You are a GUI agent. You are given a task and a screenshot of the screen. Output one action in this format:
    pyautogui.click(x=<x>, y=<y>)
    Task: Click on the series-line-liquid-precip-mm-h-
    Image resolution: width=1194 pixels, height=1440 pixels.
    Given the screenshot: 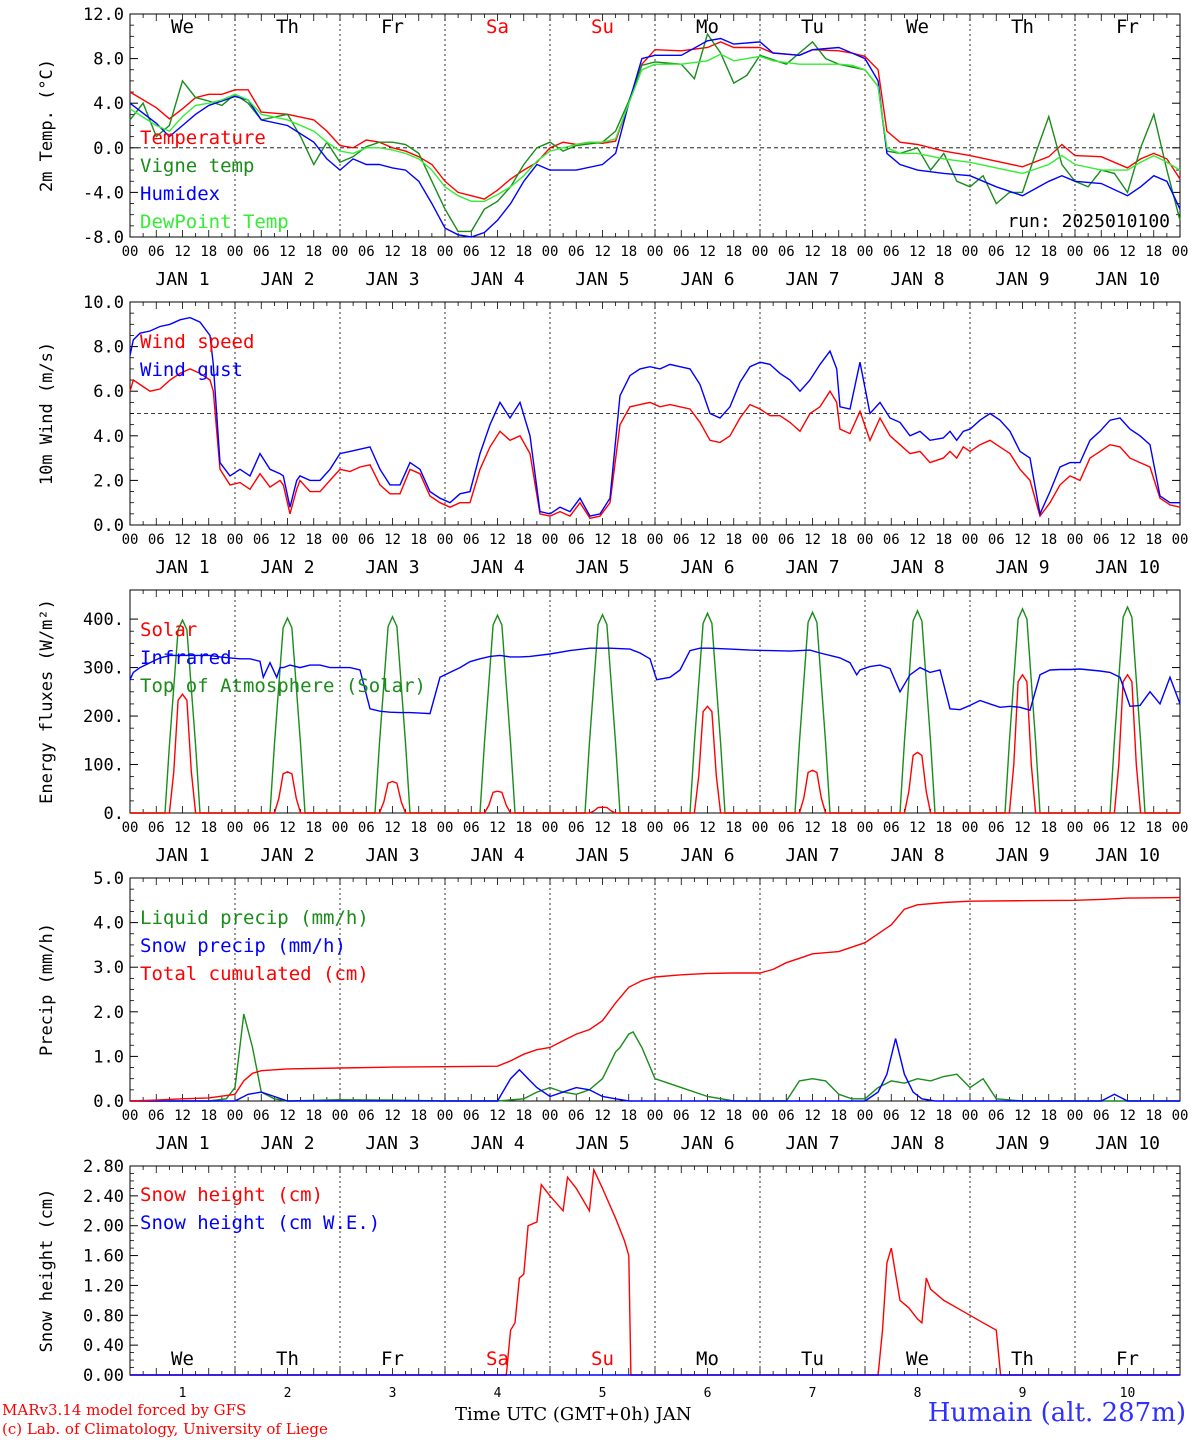 What is the action you would take?
    pyautogui.click(x=655, y=1057)
    